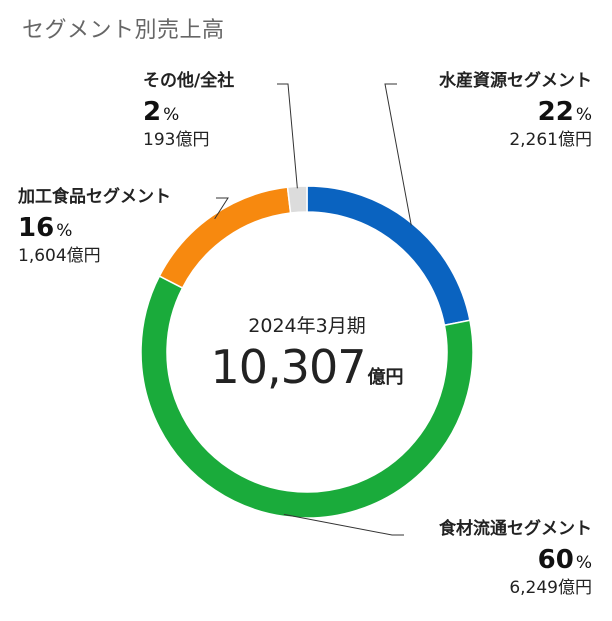 This screenshot has height=621, width=612. I want to click on chart-title: セグメント別売上高, so click(123, 30).